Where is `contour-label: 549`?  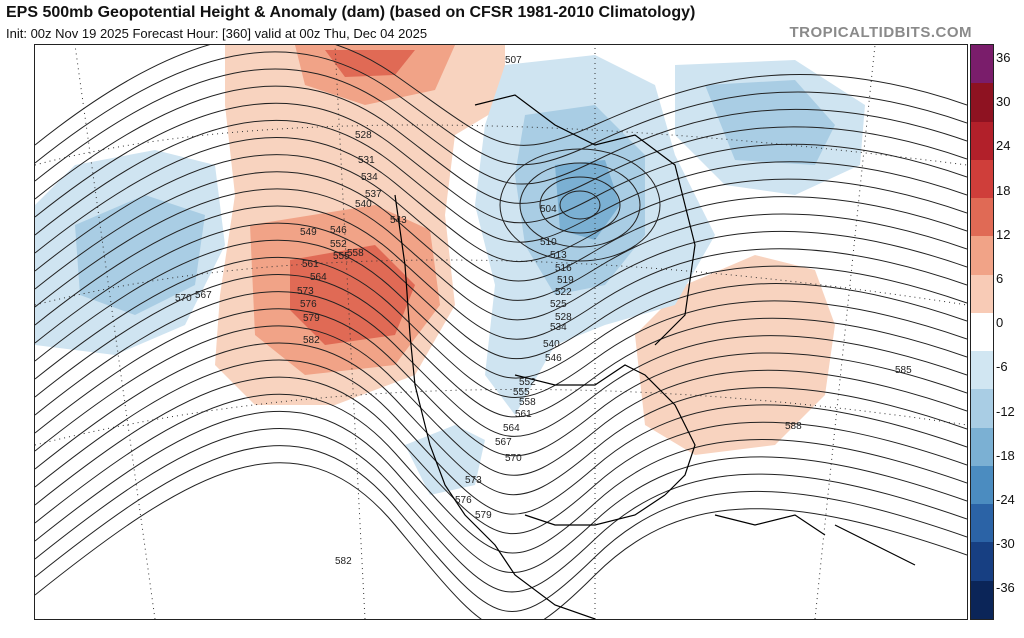
contour-label: 549 is located at coordinates (308, 232).